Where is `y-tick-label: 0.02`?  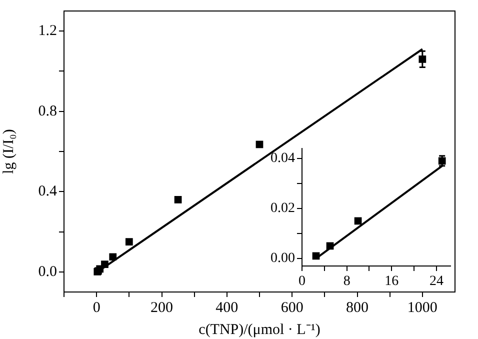
y-tick-label: 0.02 is located at coordinates (282, 208).